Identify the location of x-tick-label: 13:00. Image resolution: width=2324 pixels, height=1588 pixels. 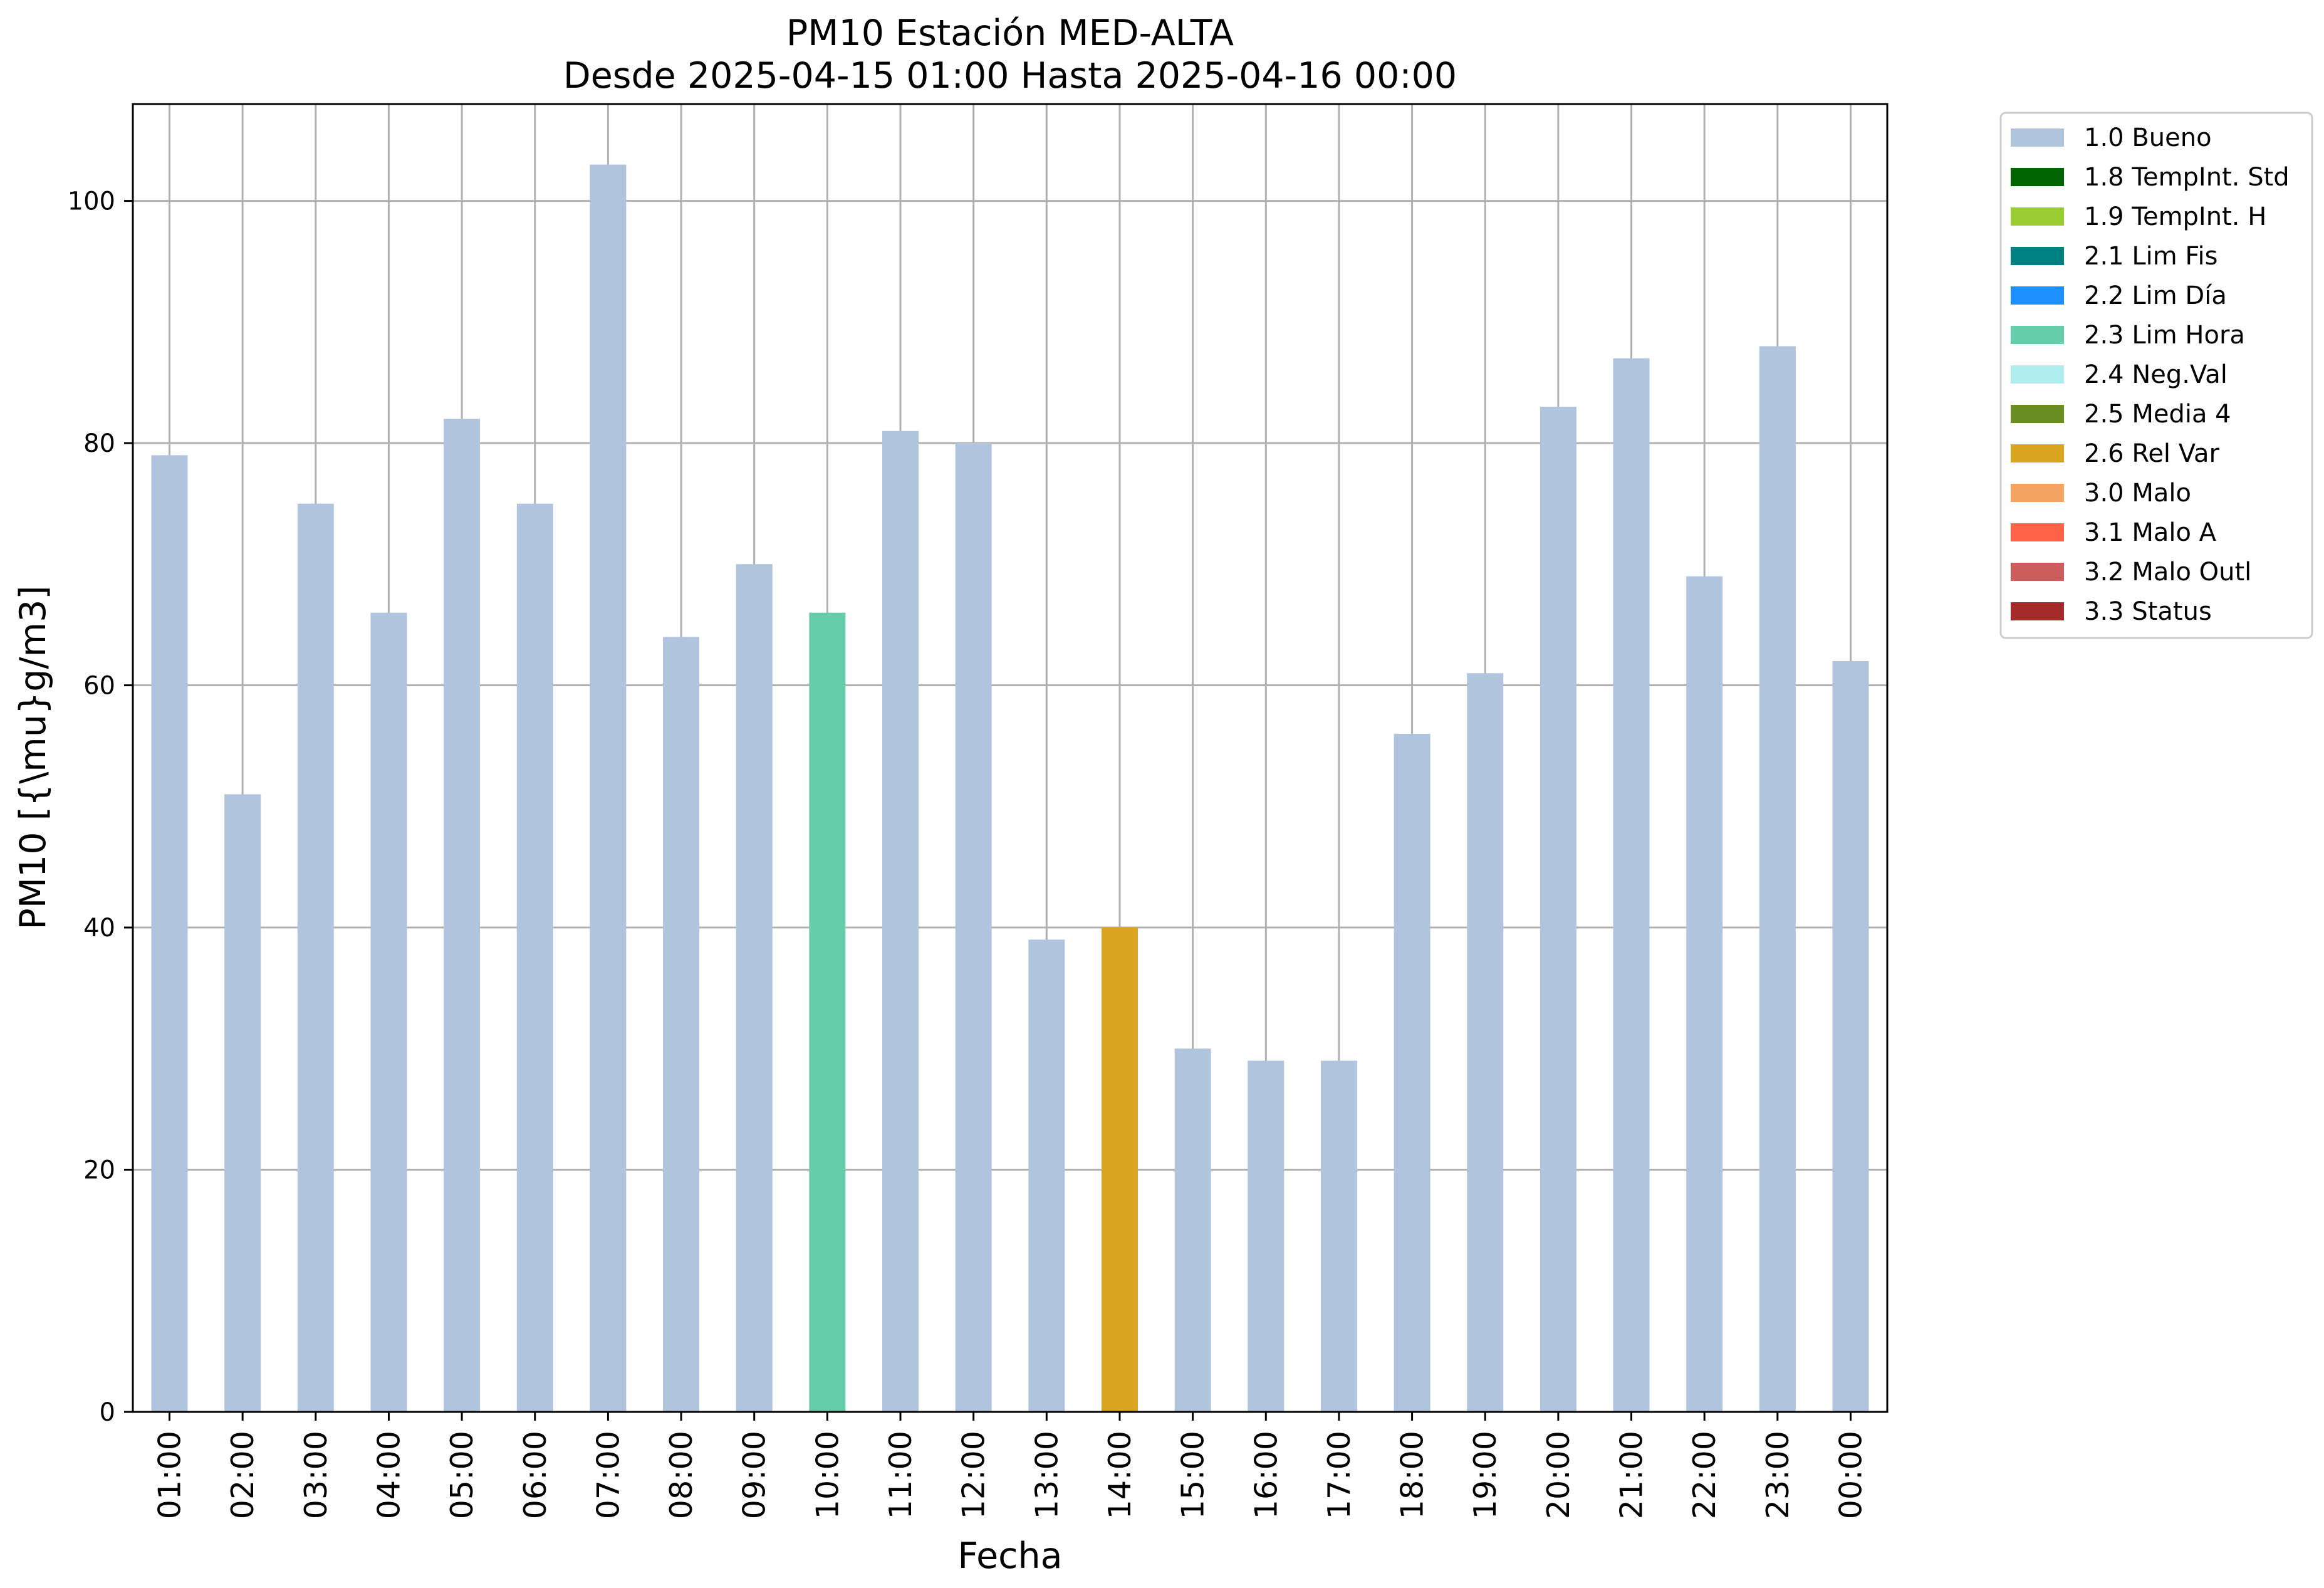
(1047, 1475).